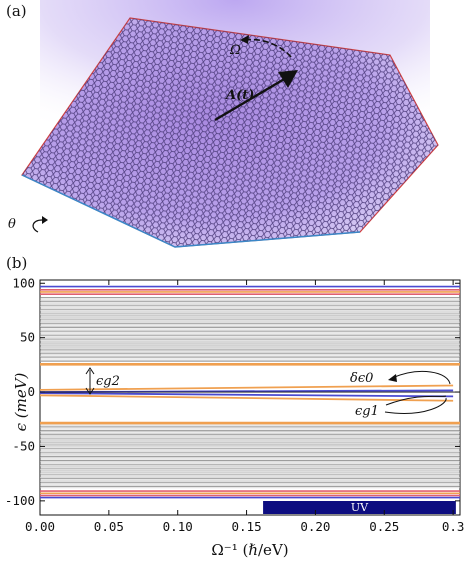  What do you see at coordinates (40, 526) in the screenshot?
I see `x-tick-label: 0.00` at bounding box center [40, 526].